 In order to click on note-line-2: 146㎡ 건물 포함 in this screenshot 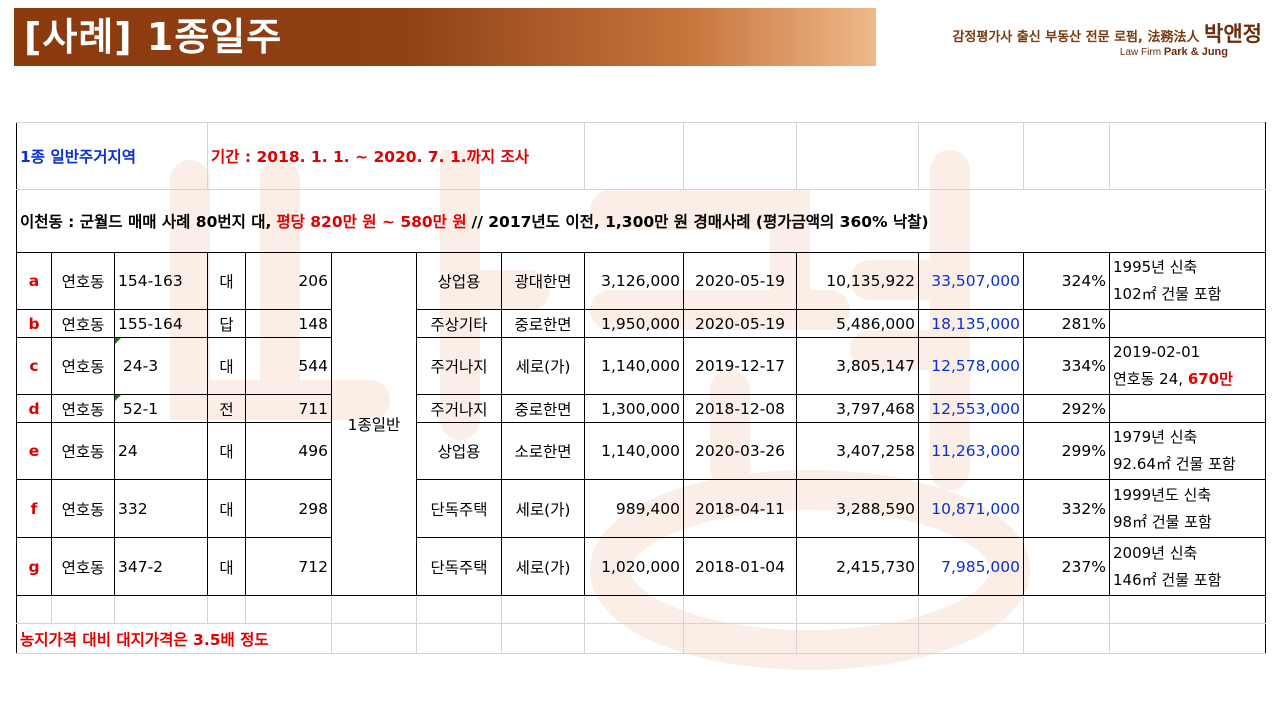, I will do `click(1187, 580)`.